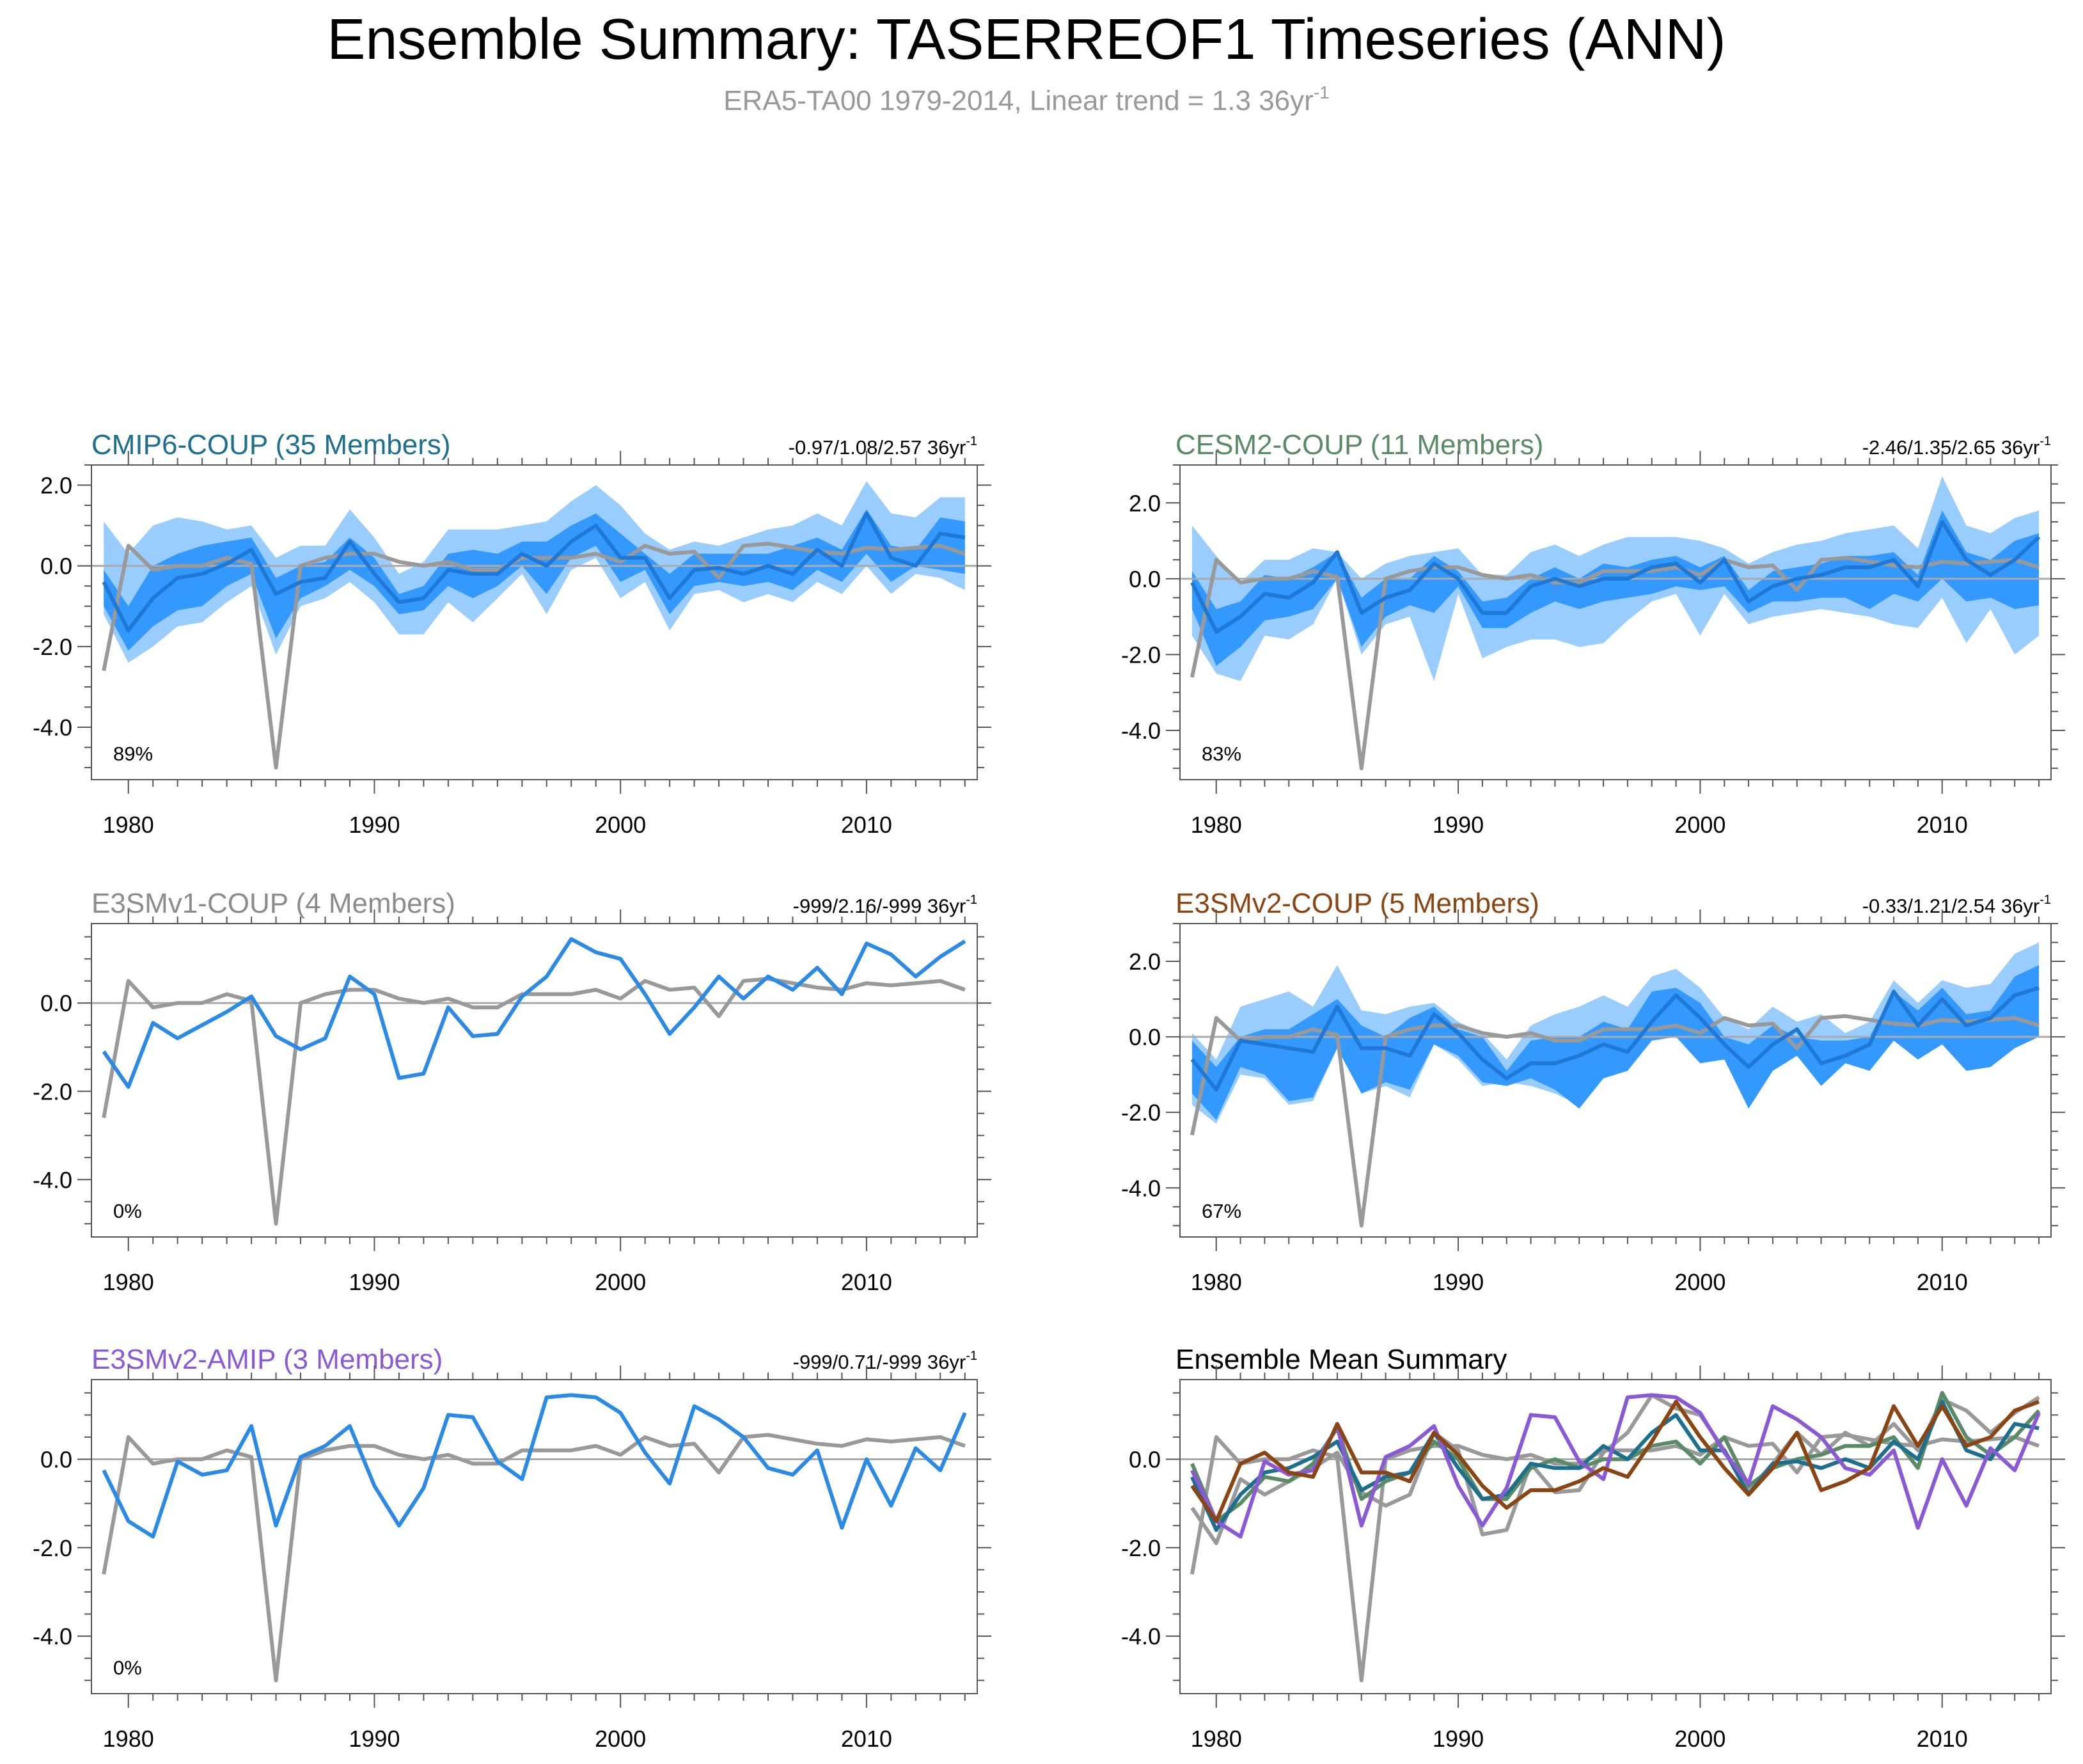  I want to click on trend-label: -0.33/1.21/2.54 36yr-1, so click(1956, 905).